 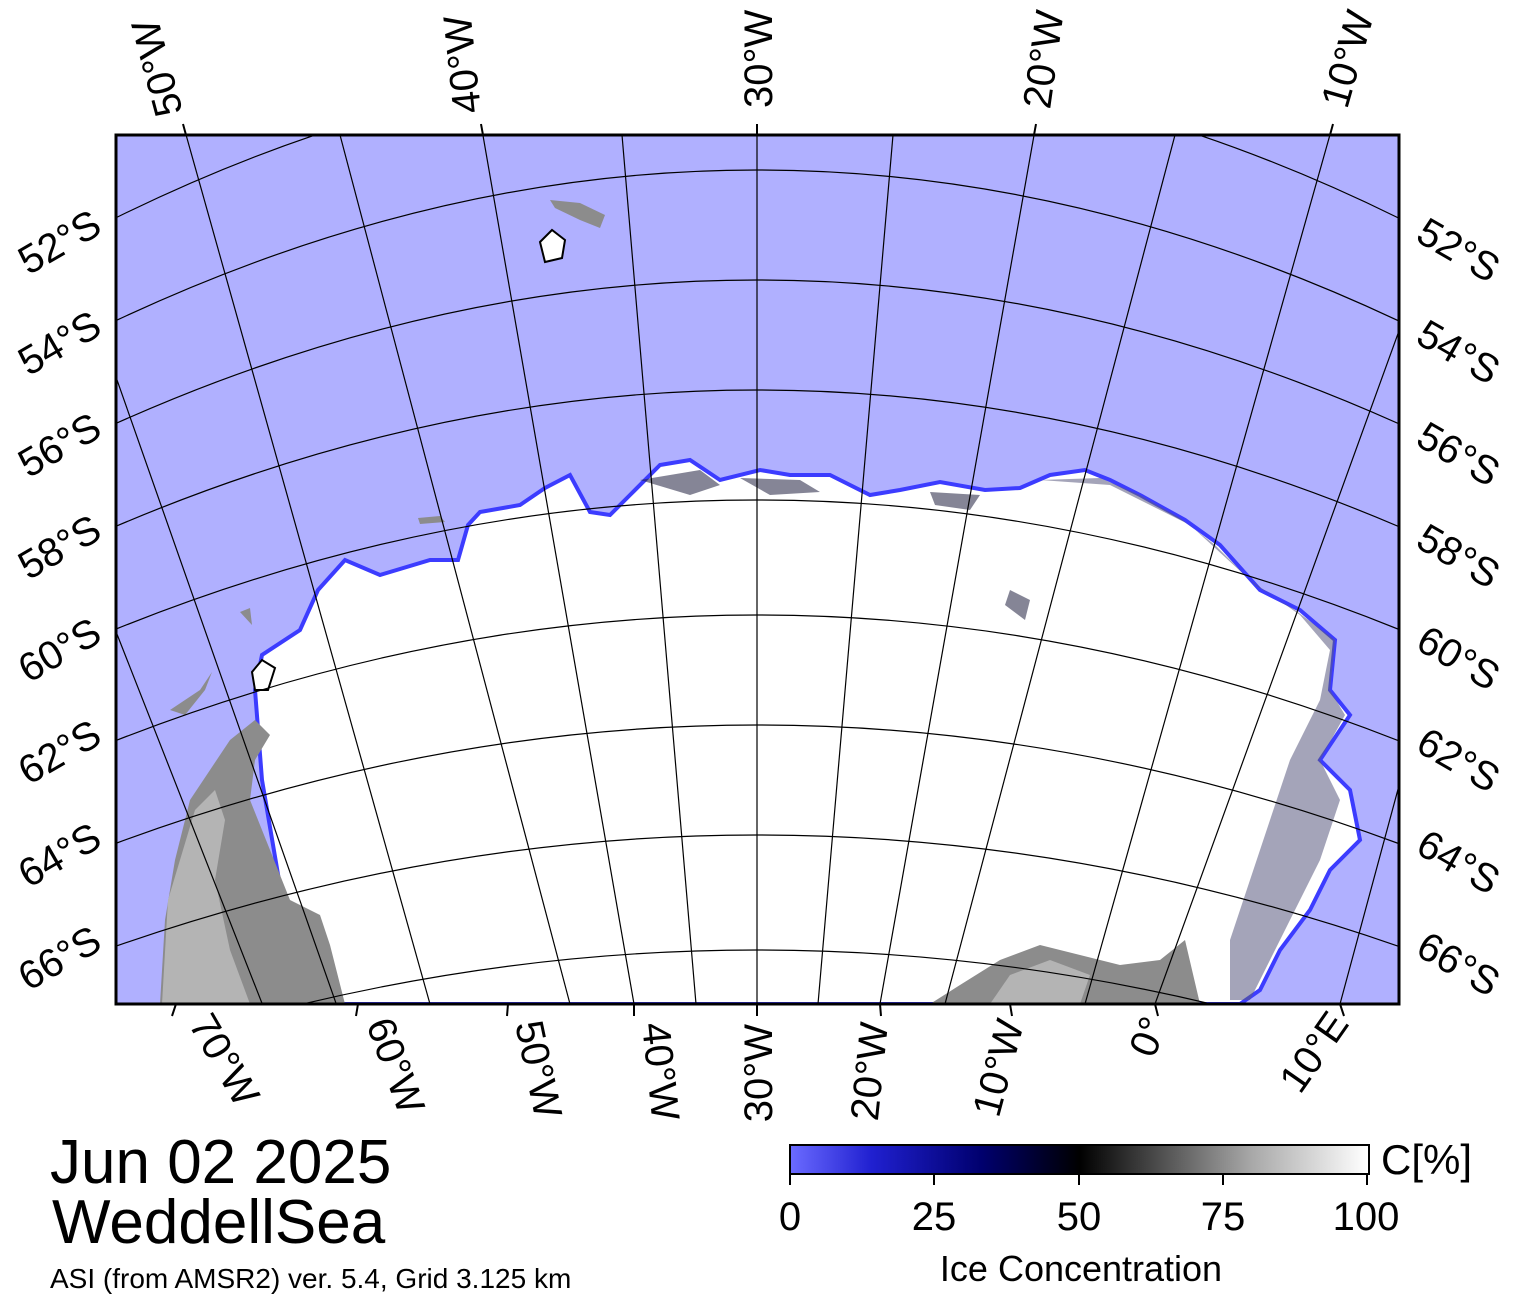 I want to click on top-lon-label: 20°W, so click(x=1043, y=60).